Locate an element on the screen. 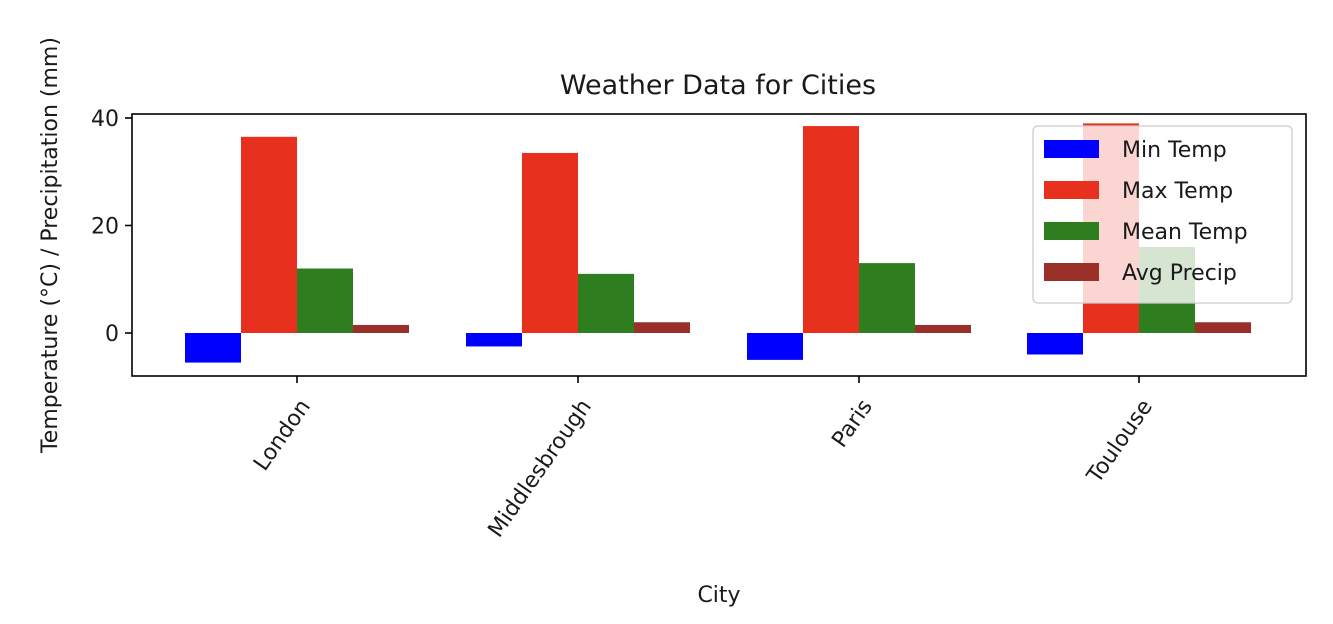  bar-avg-precip-london is located at coordinates (381, 328).